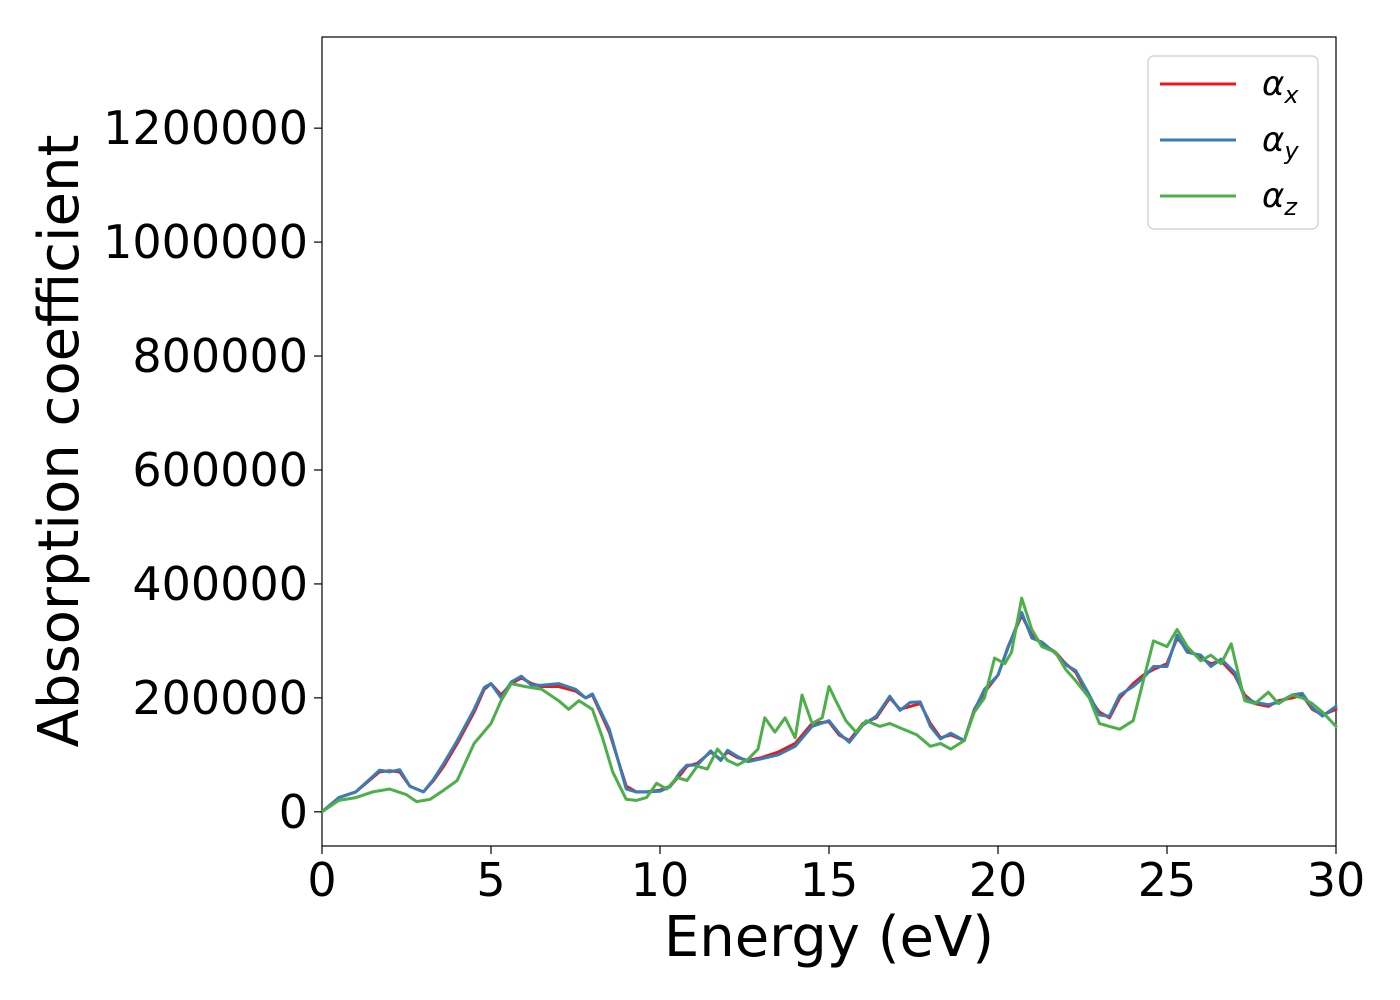 The height and width of the screenshot is (1000, 1400). I want to click on y-tick-label: 600000, so click(220, 470).